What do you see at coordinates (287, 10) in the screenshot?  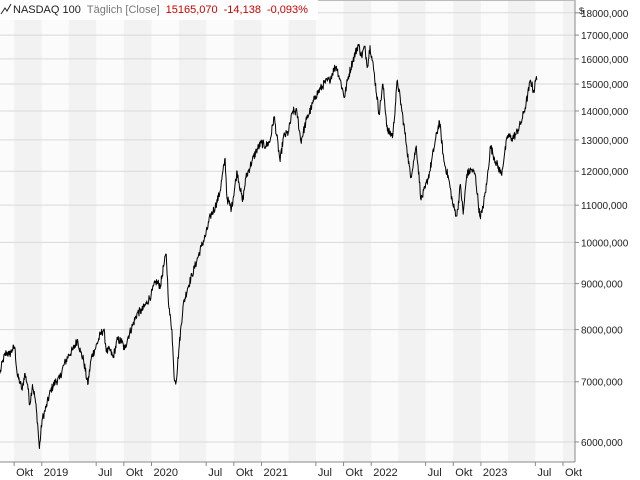 I see `price-change-percent: -0,093%` at bounding box center [287, 10].